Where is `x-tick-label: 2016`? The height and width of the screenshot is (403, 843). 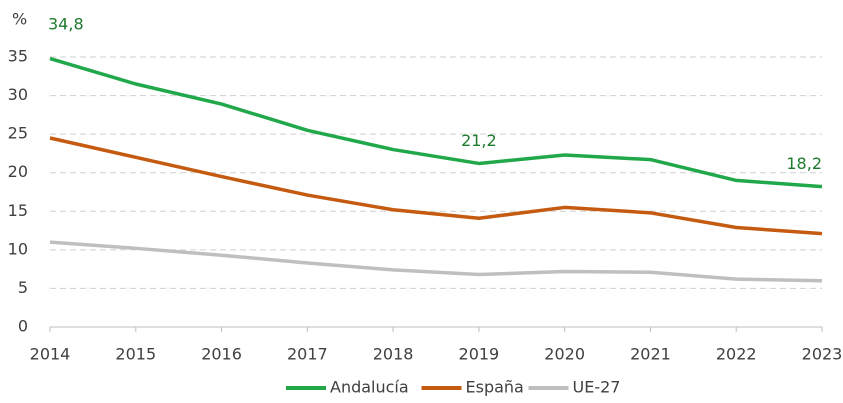 x-tick-label: 2016 is located at coordinates (221, 354).